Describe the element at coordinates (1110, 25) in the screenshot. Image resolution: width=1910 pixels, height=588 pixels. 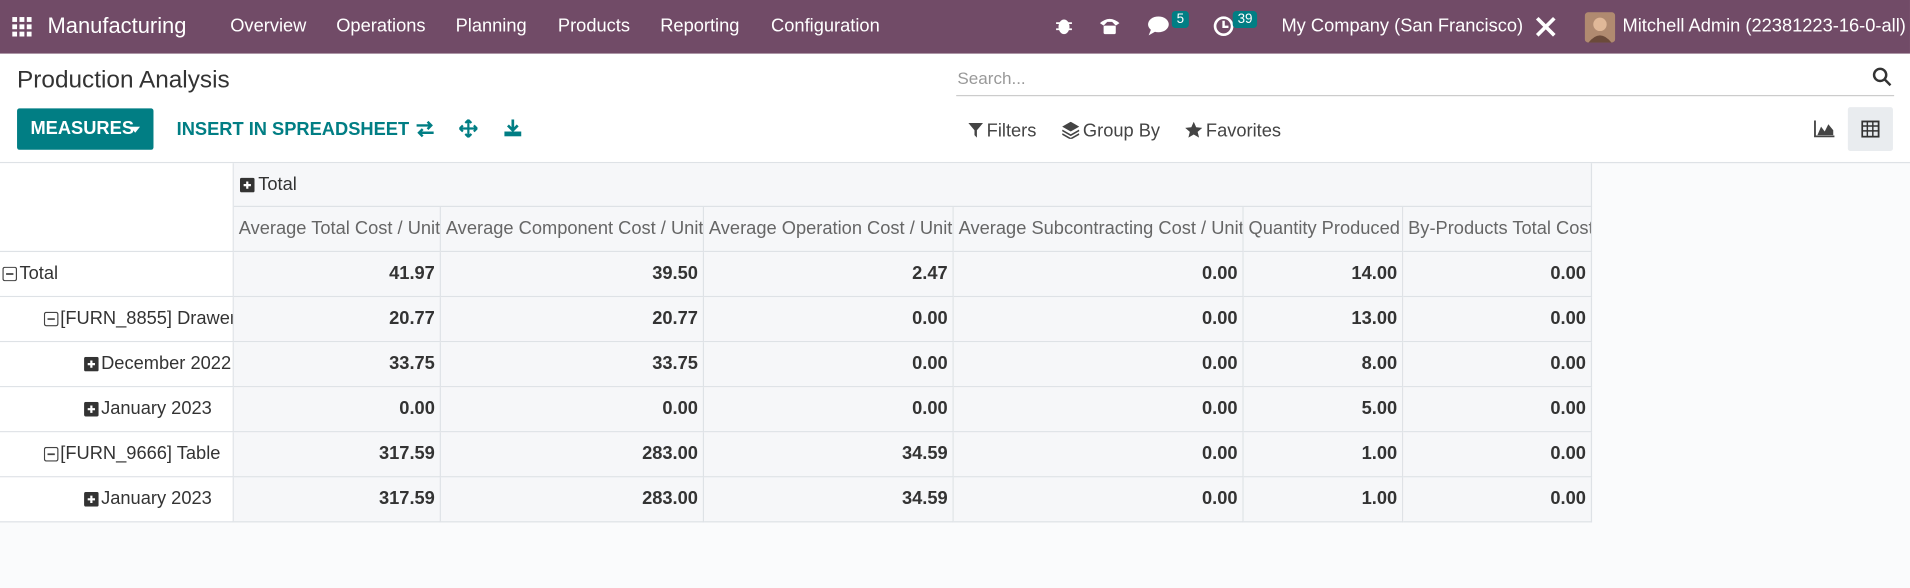
I see `phone-icon` at that location.